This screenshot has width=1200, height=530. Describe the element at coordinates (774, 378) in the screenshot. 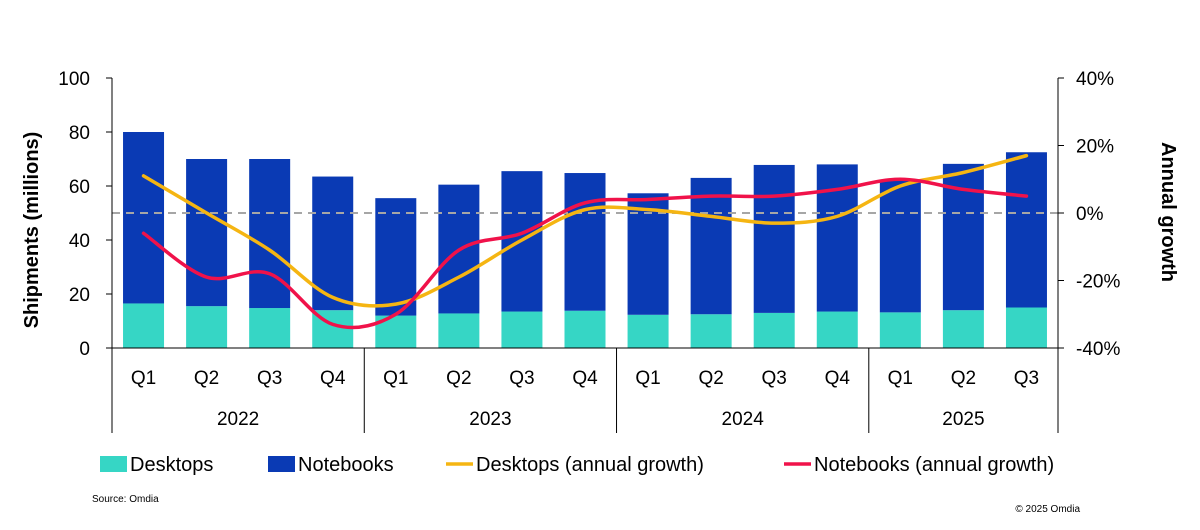

I see `x-tick-label-10: Q3` at that location.